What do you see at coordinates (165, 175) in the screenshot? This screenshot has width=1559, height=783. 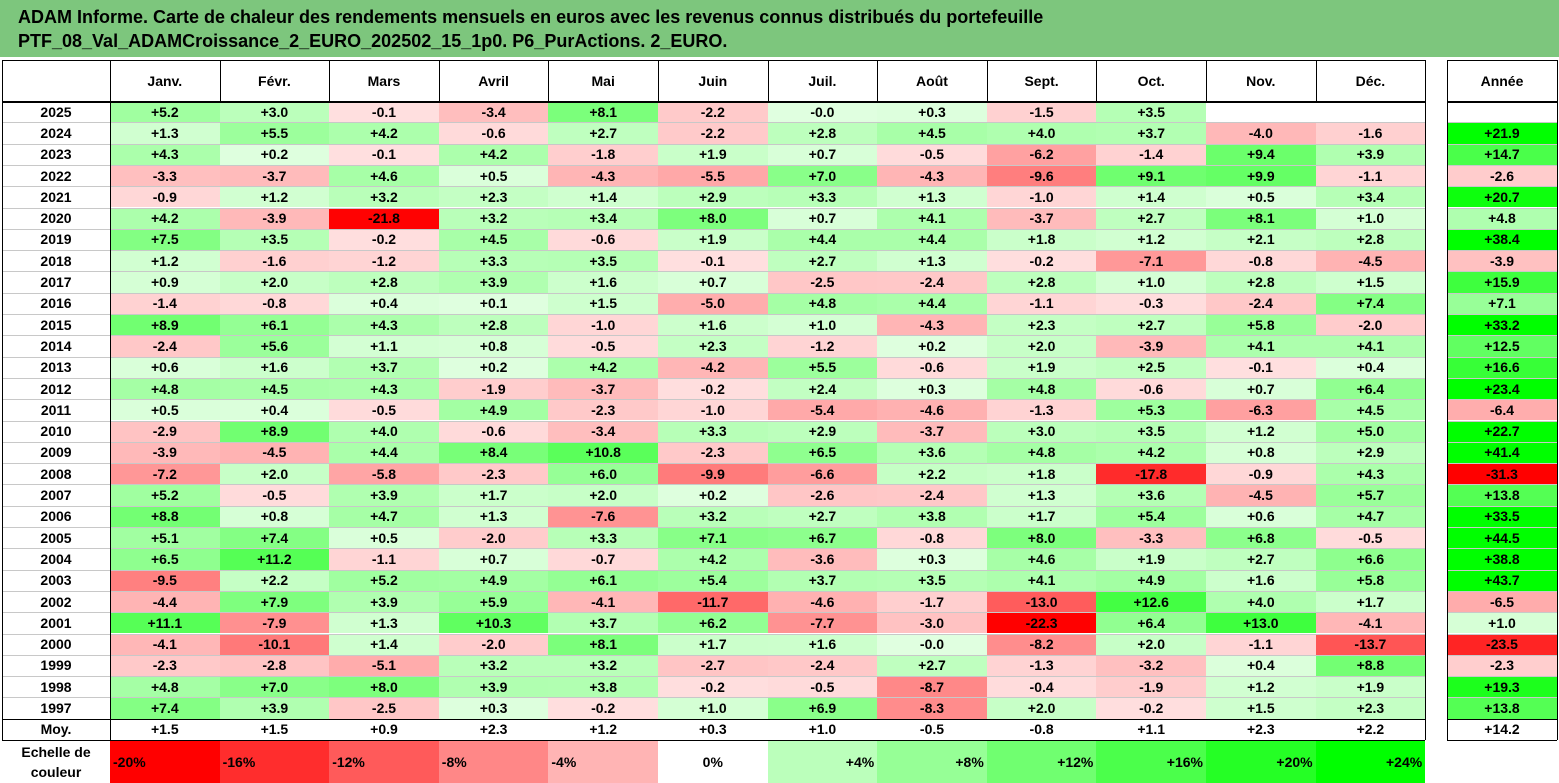 I see `heatmap-cell: -3.3` at bounding box center [165, 175].